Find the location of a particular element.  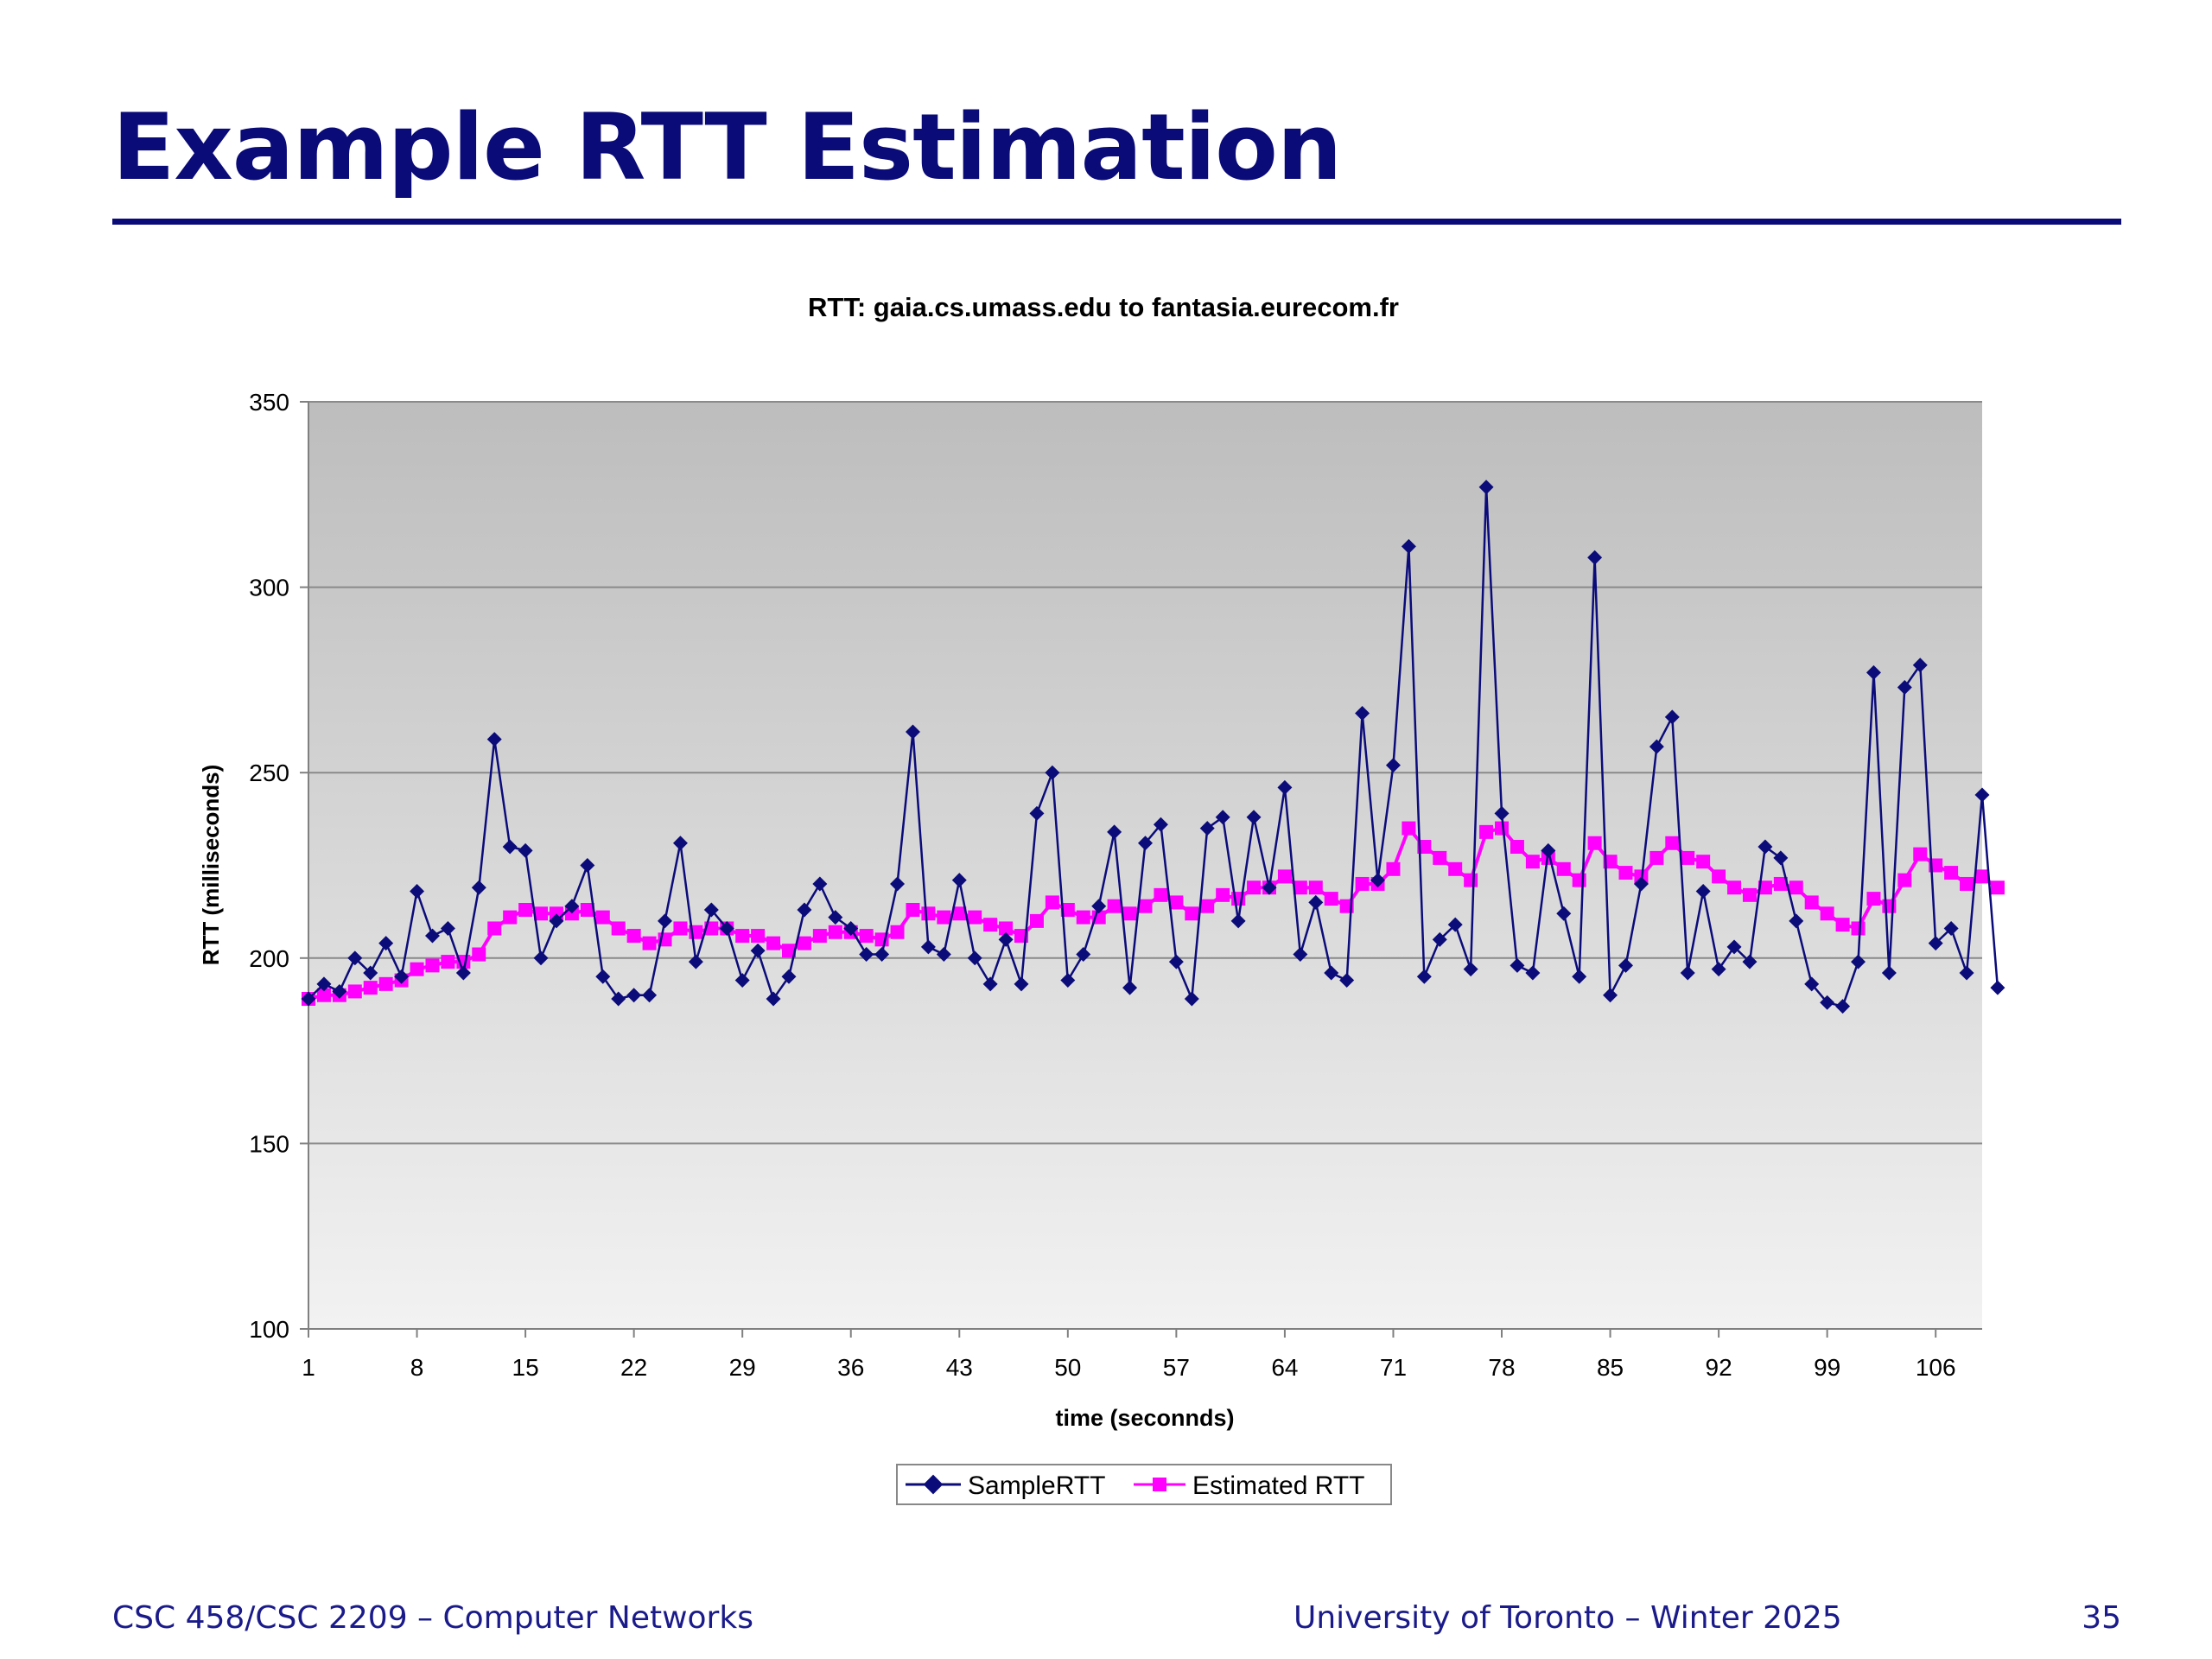

x-tick-label: 8 is located at coordinates (417, 1367).